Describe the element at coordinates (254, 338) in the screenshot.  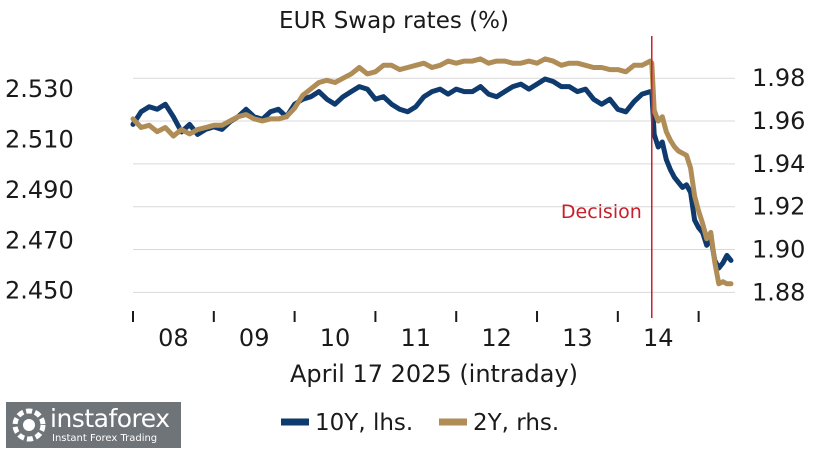
I see `x-tick-label: 09` at that location.